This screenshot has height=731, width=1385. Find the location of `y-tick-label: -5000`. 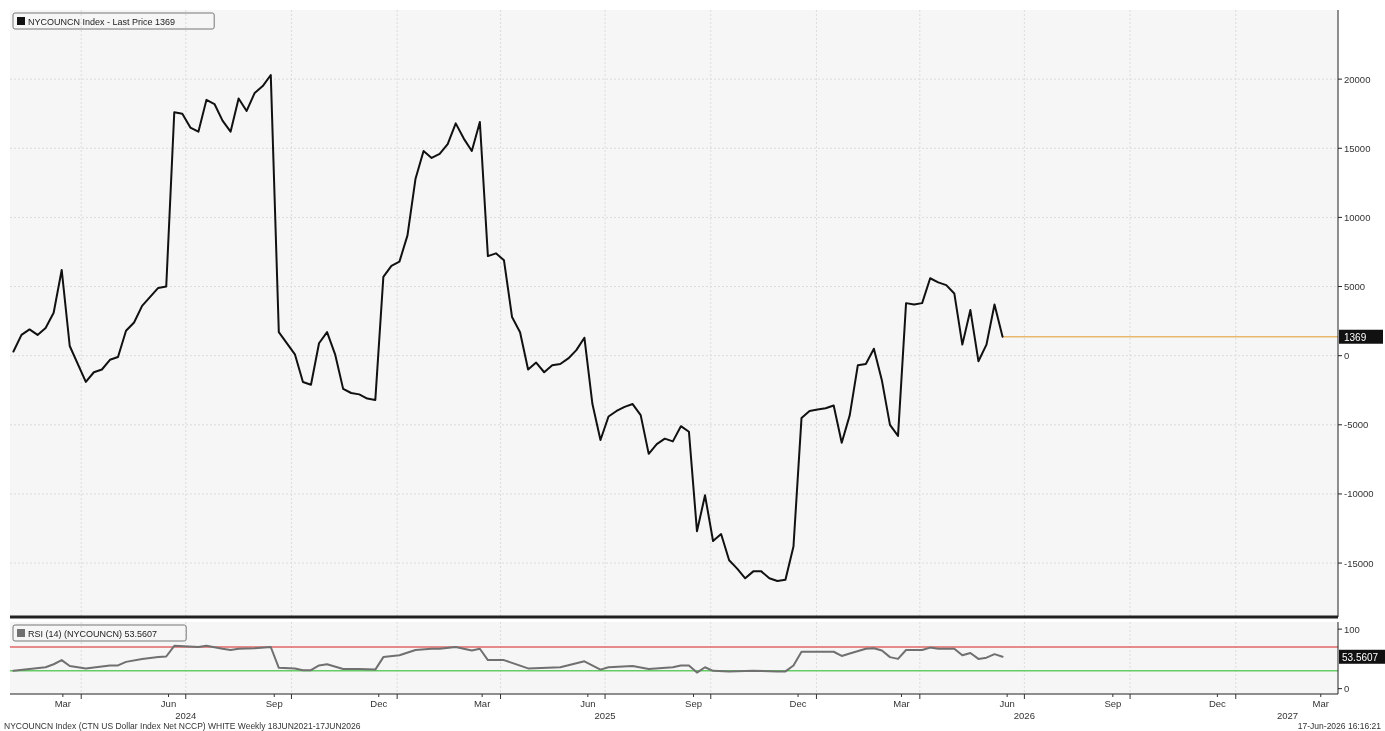

y-tick-label: -5000 is located at coordinates (1356, 425).